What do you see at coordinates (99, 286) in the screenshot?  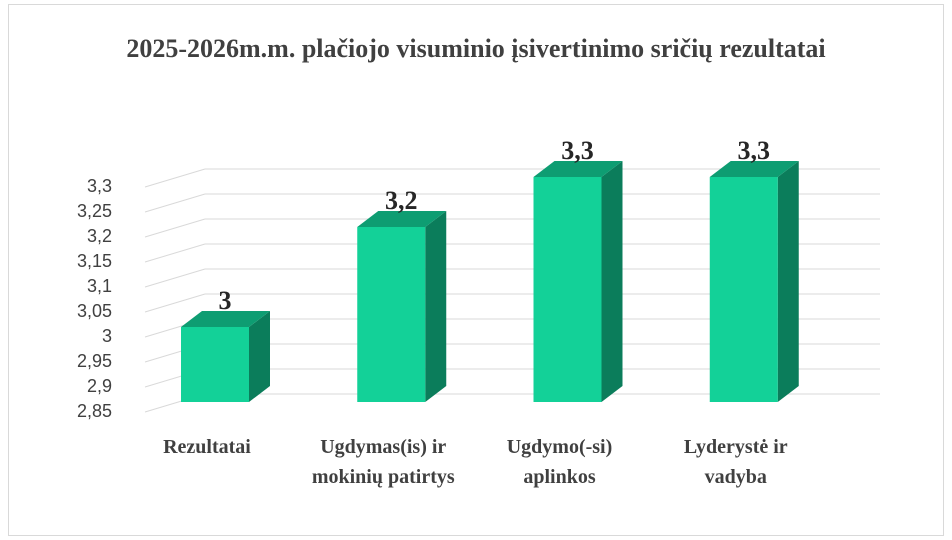 I see `y-tick-label: 3,1` at bounding box center [99, 286].